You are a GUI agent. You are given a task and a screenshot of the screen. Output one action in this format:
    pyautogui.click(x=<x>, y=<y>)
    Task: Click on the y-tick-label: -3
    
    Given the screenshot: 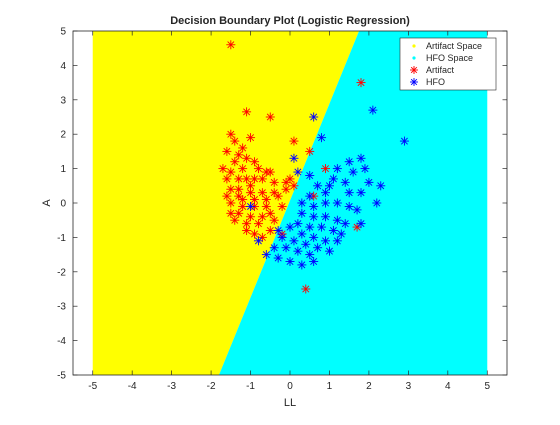 What is the action you would take?
    pyautogui.click(x=61, y=307)
    